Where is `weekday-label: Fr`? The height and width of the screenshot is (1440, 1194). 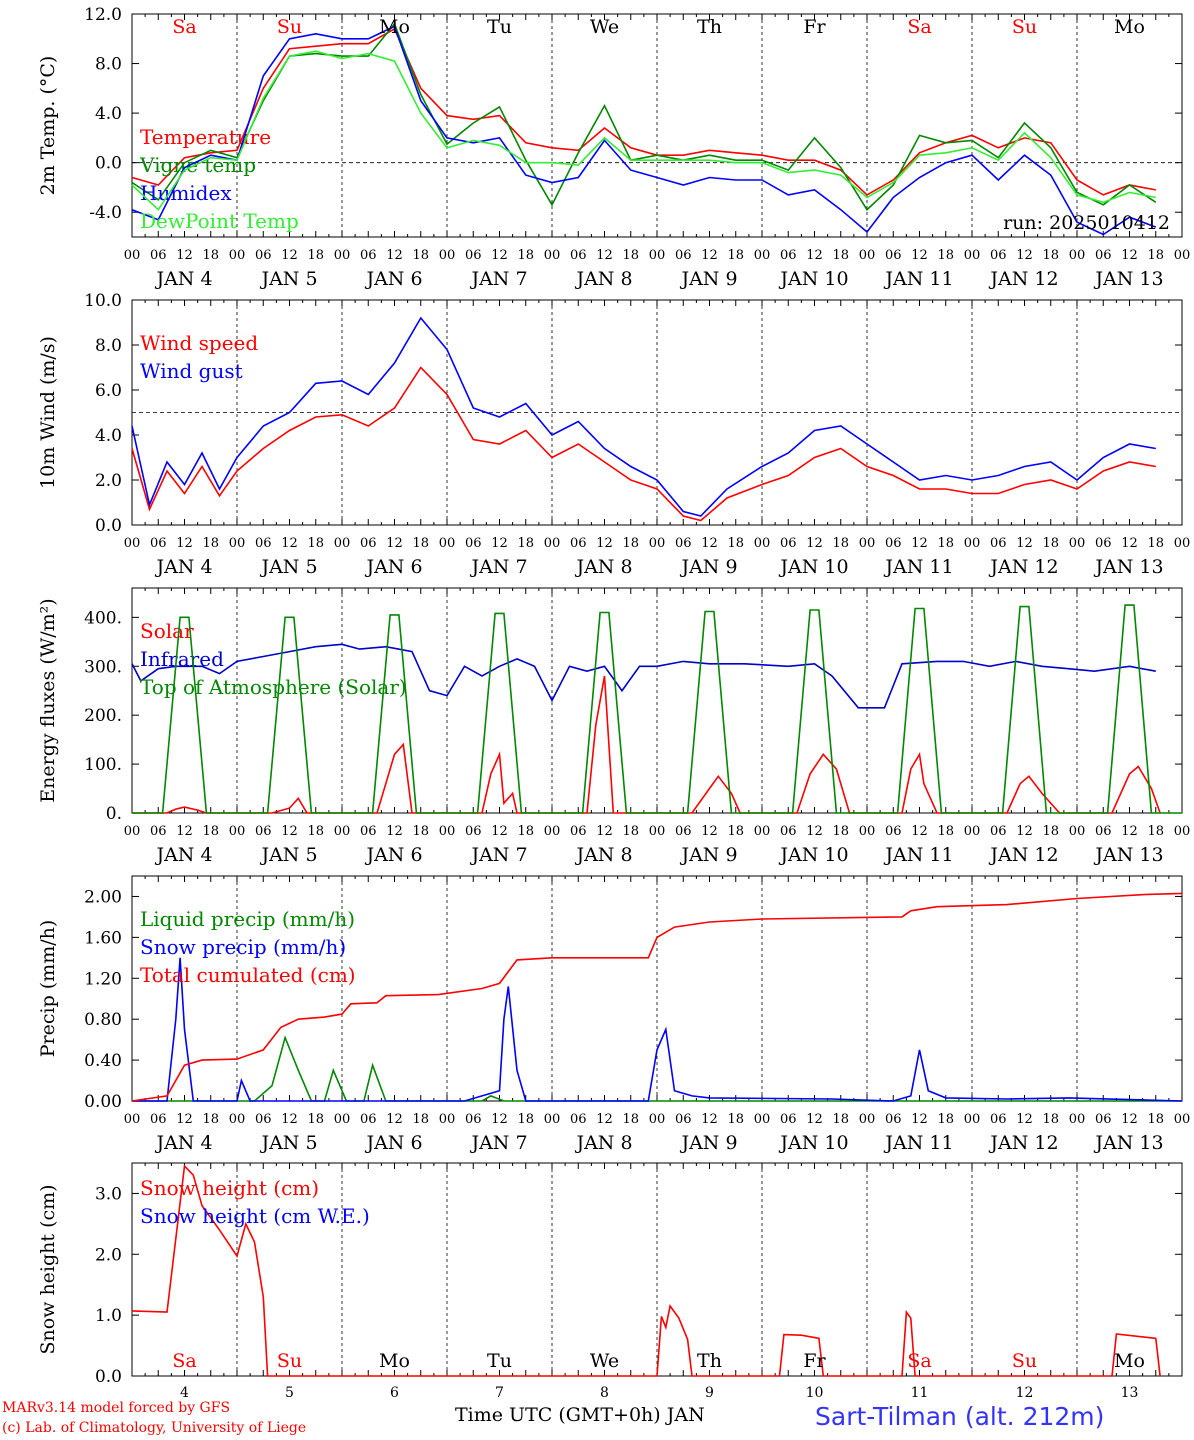
weekday-label: Fr is located at coordinates (814, 1361).